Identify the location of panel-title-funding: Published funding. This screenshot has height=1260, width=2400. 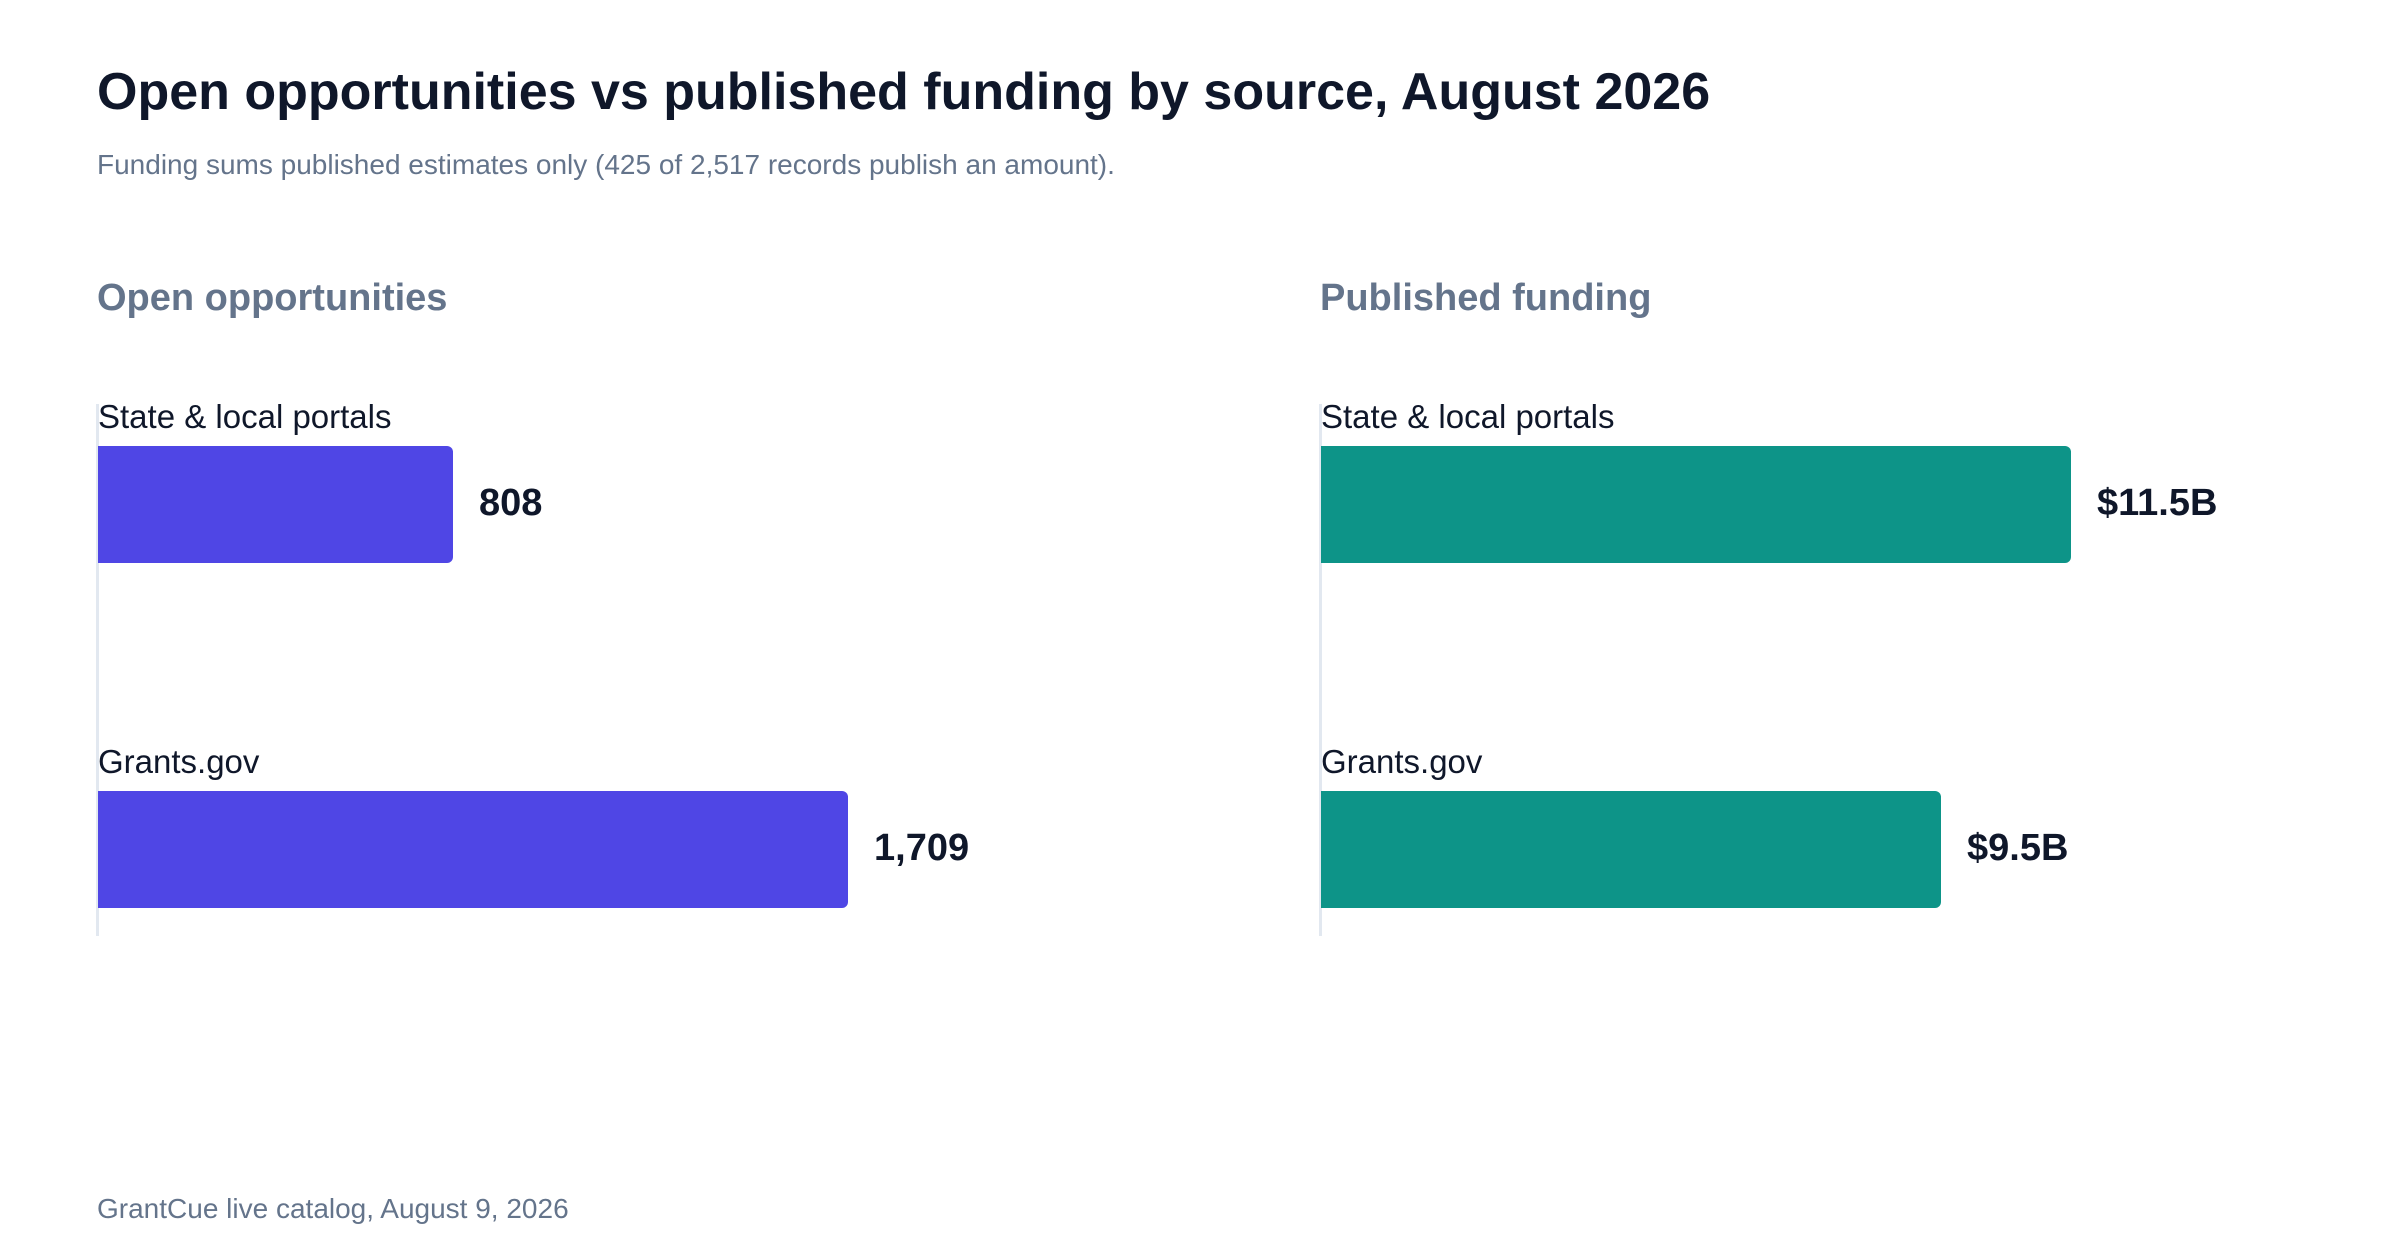
(1486, 298).